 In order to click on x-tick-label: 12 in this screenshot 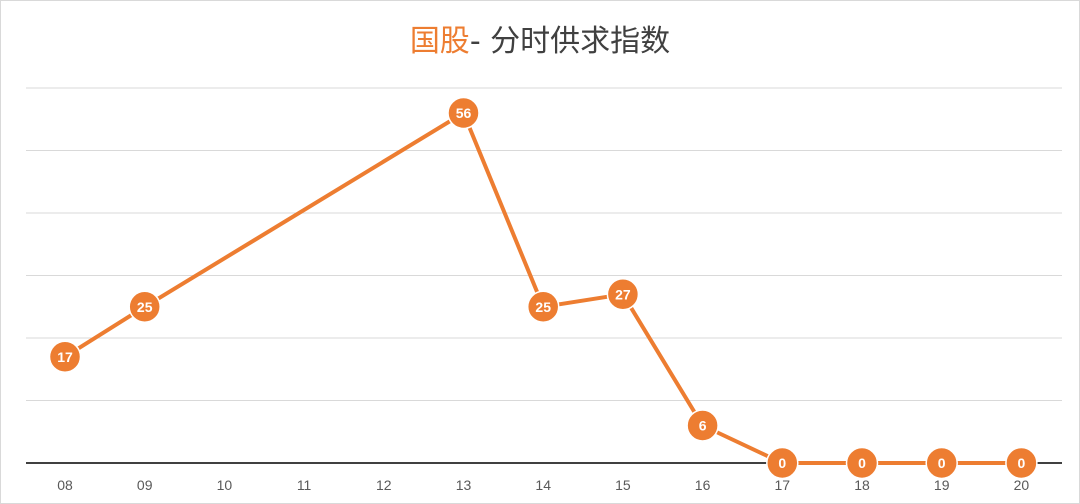, I will do `click(384, 485)`.